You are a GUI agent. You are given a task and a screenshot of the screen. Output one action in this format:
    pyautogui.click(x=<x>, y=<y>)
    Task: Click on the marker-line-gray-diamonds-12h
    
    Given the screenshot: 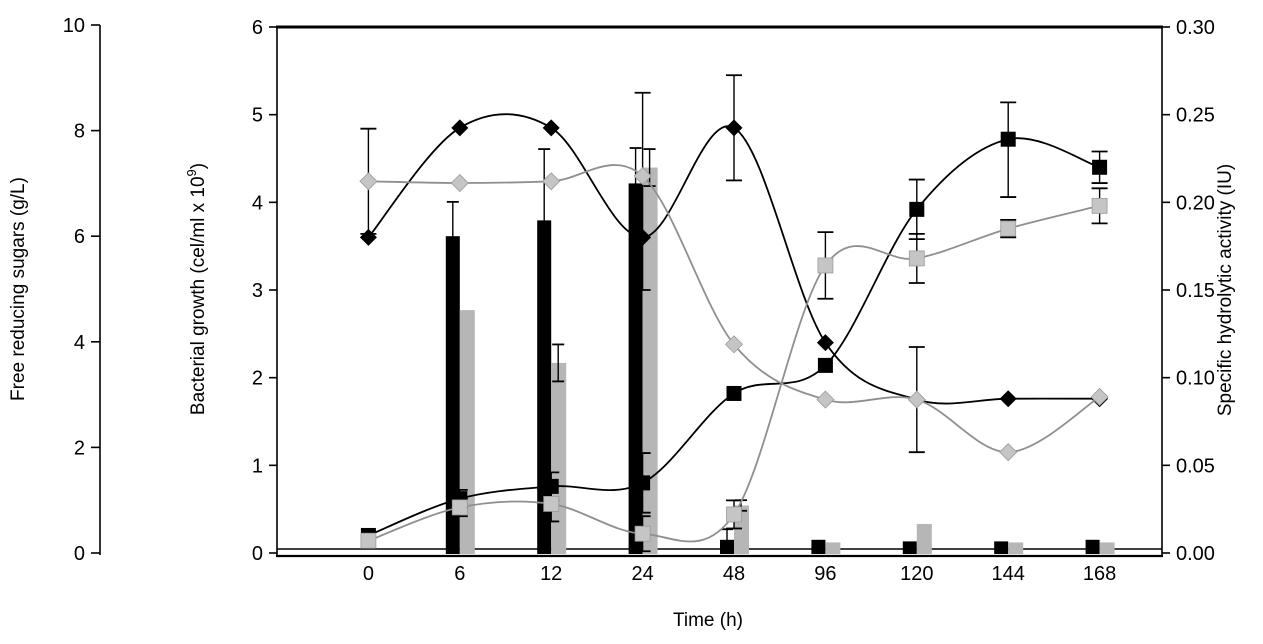 What is the action you would take?
    pyautogui.click(x=551, y=181)
    